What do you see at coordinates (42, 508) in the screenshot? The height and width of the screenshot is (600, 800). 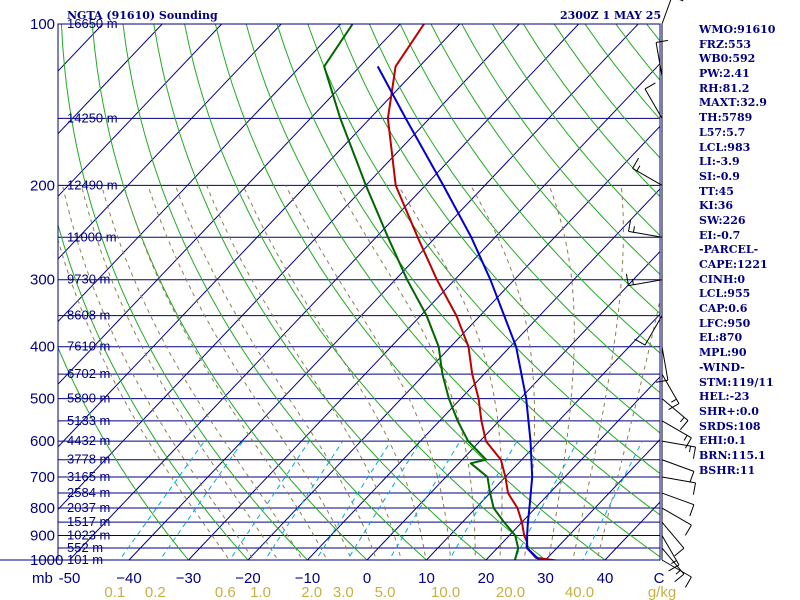 I see `pressure-tick-label: 800` at bounding box center [42, 508].